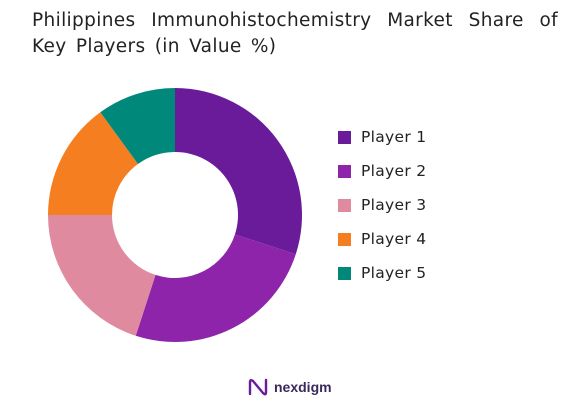 The image size is (568, 418). Describe the element at coordinates (303, 387) in the screenshot. I see `brand-name: nexdigm` at that location.